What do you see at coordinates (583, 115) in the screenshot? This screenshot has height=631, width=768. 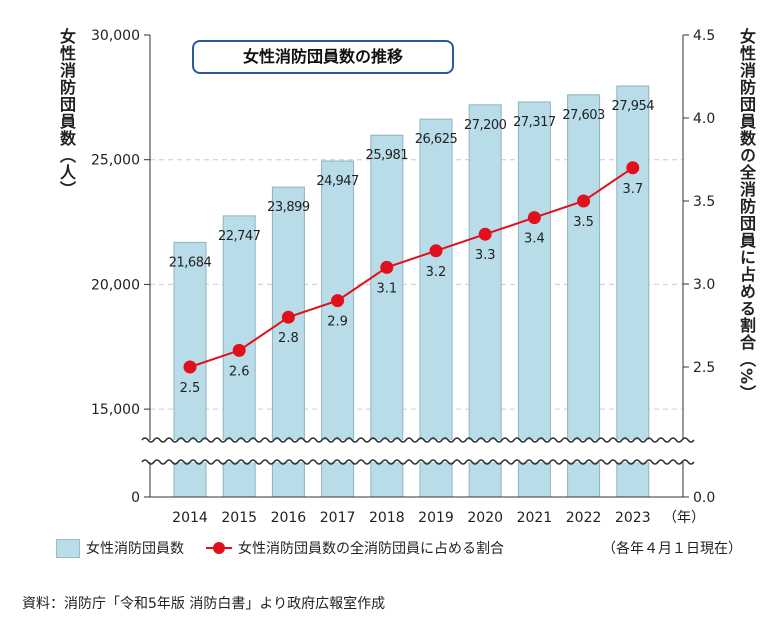 I see `bar-value-label: 27,603` at bounding box center [583, 115].